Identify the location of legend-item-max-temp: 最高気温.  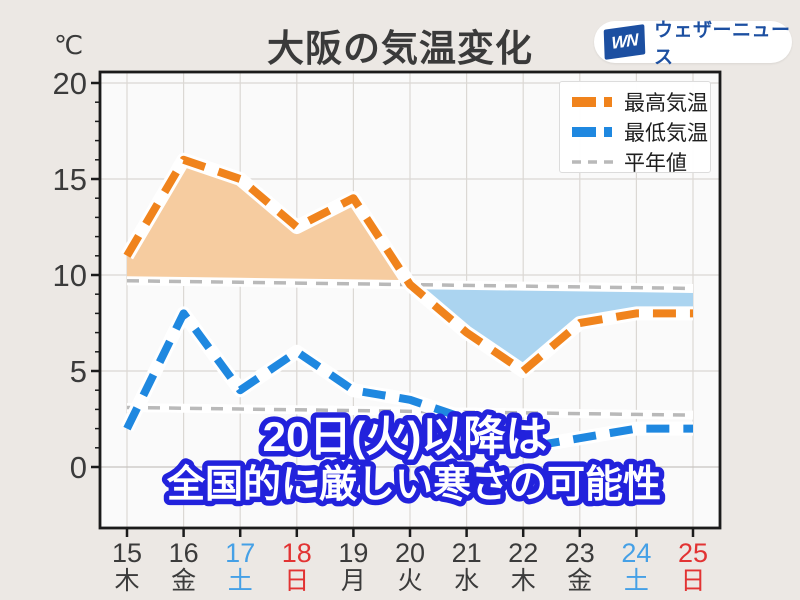
(640, 102).